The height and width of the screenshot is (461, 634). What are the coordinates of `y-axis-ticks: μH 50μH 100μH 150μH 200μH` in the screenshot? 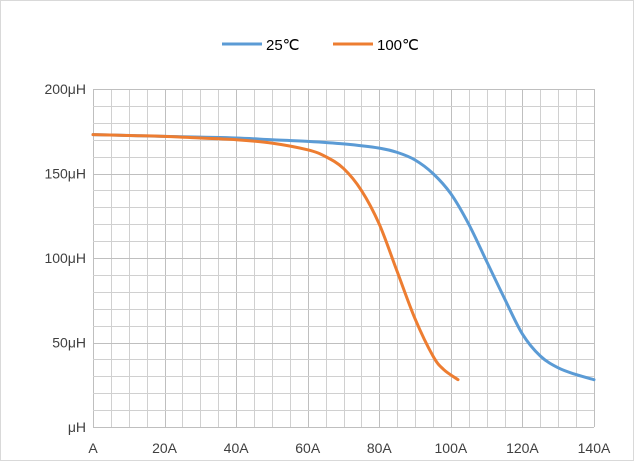 It's located at (65, 258).